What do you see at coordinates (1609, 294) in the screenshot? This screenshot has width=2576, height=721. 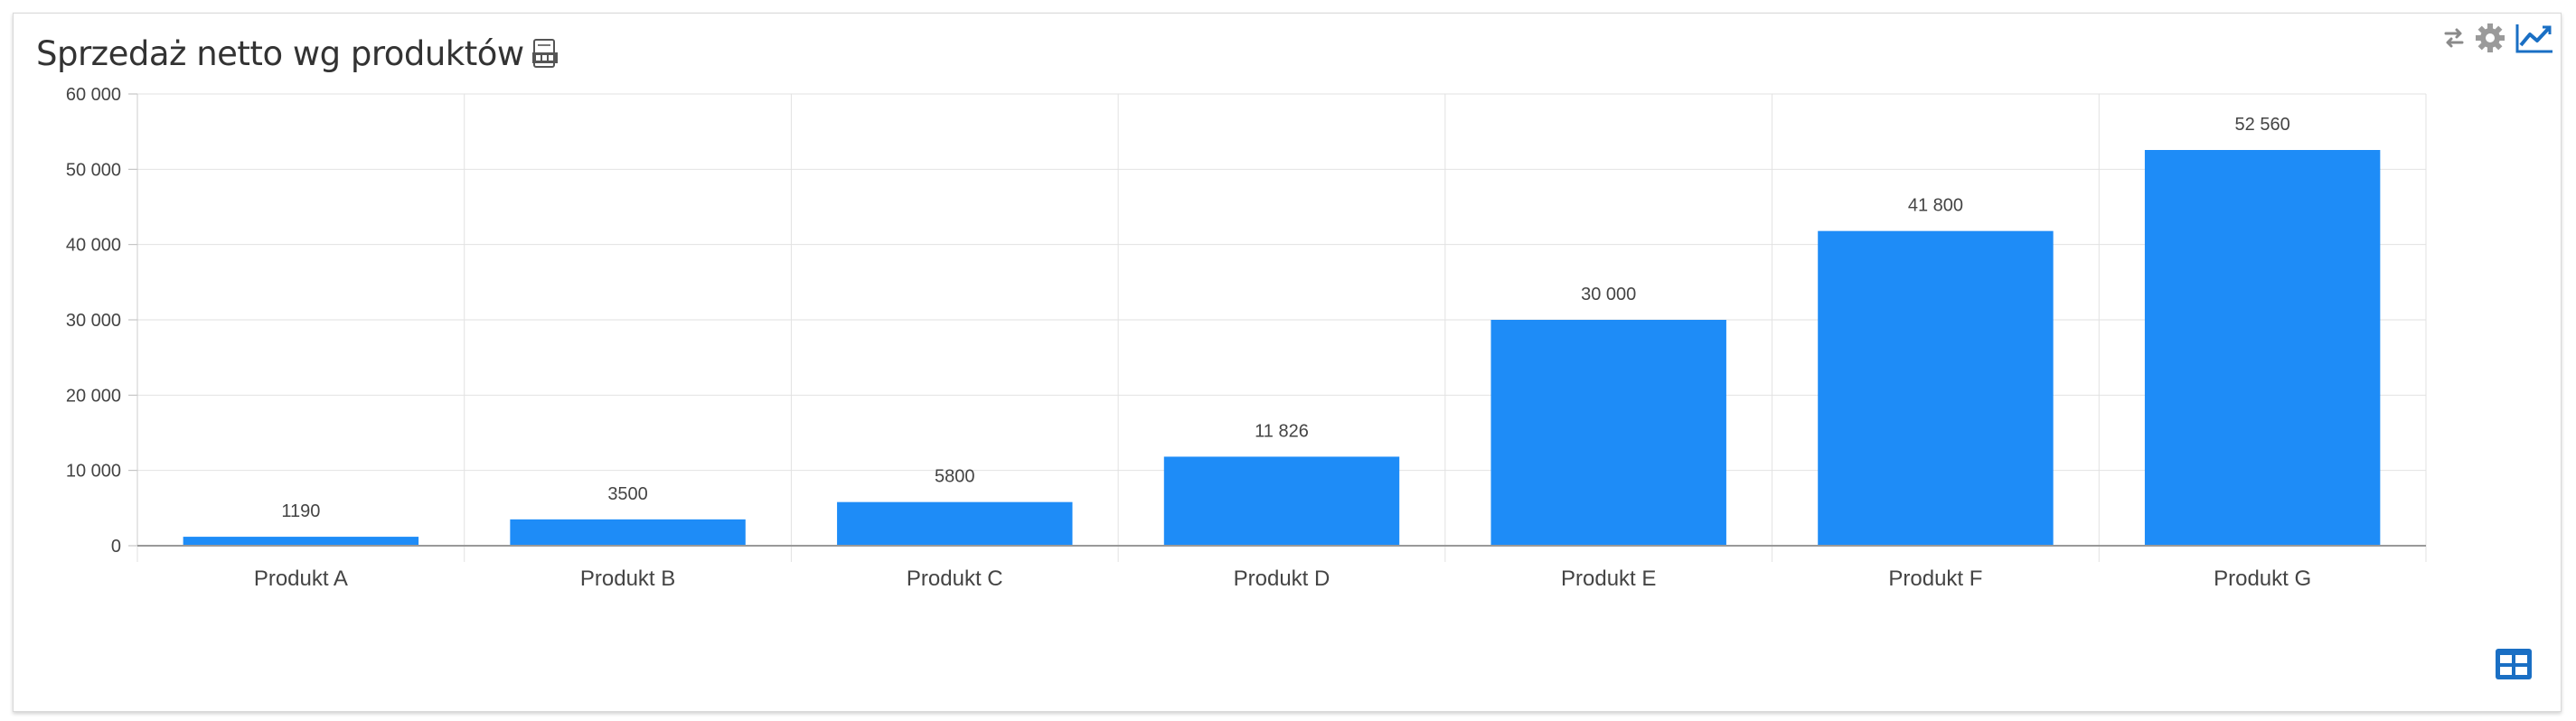 I see `data-label: 30 000` at bounding box center [1609, 294].